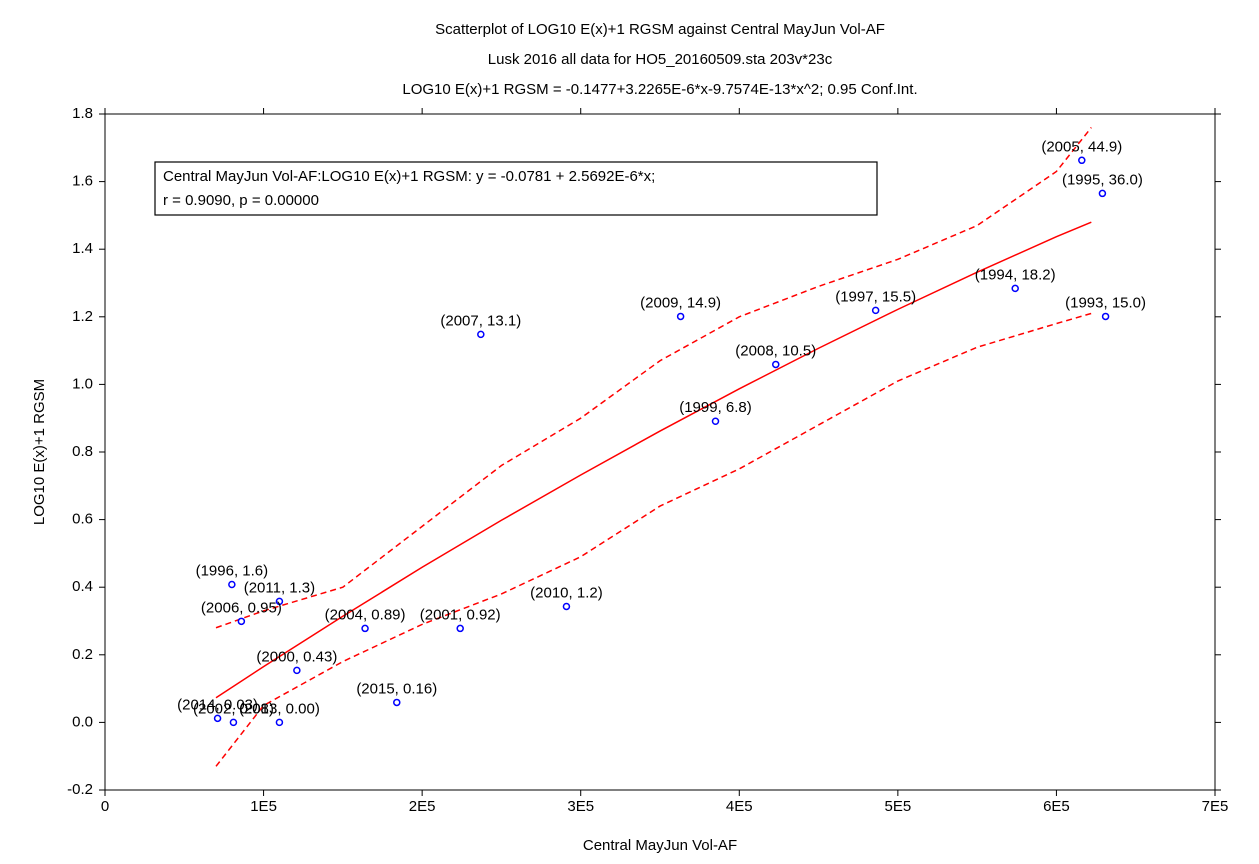 This screenshot has height=864, width=1259. What do you see at coordinates (241, 200) in the screenshot?
I see `legend-text: r = 0.9090, p = 0.00000` at bounding box center [241, 200].